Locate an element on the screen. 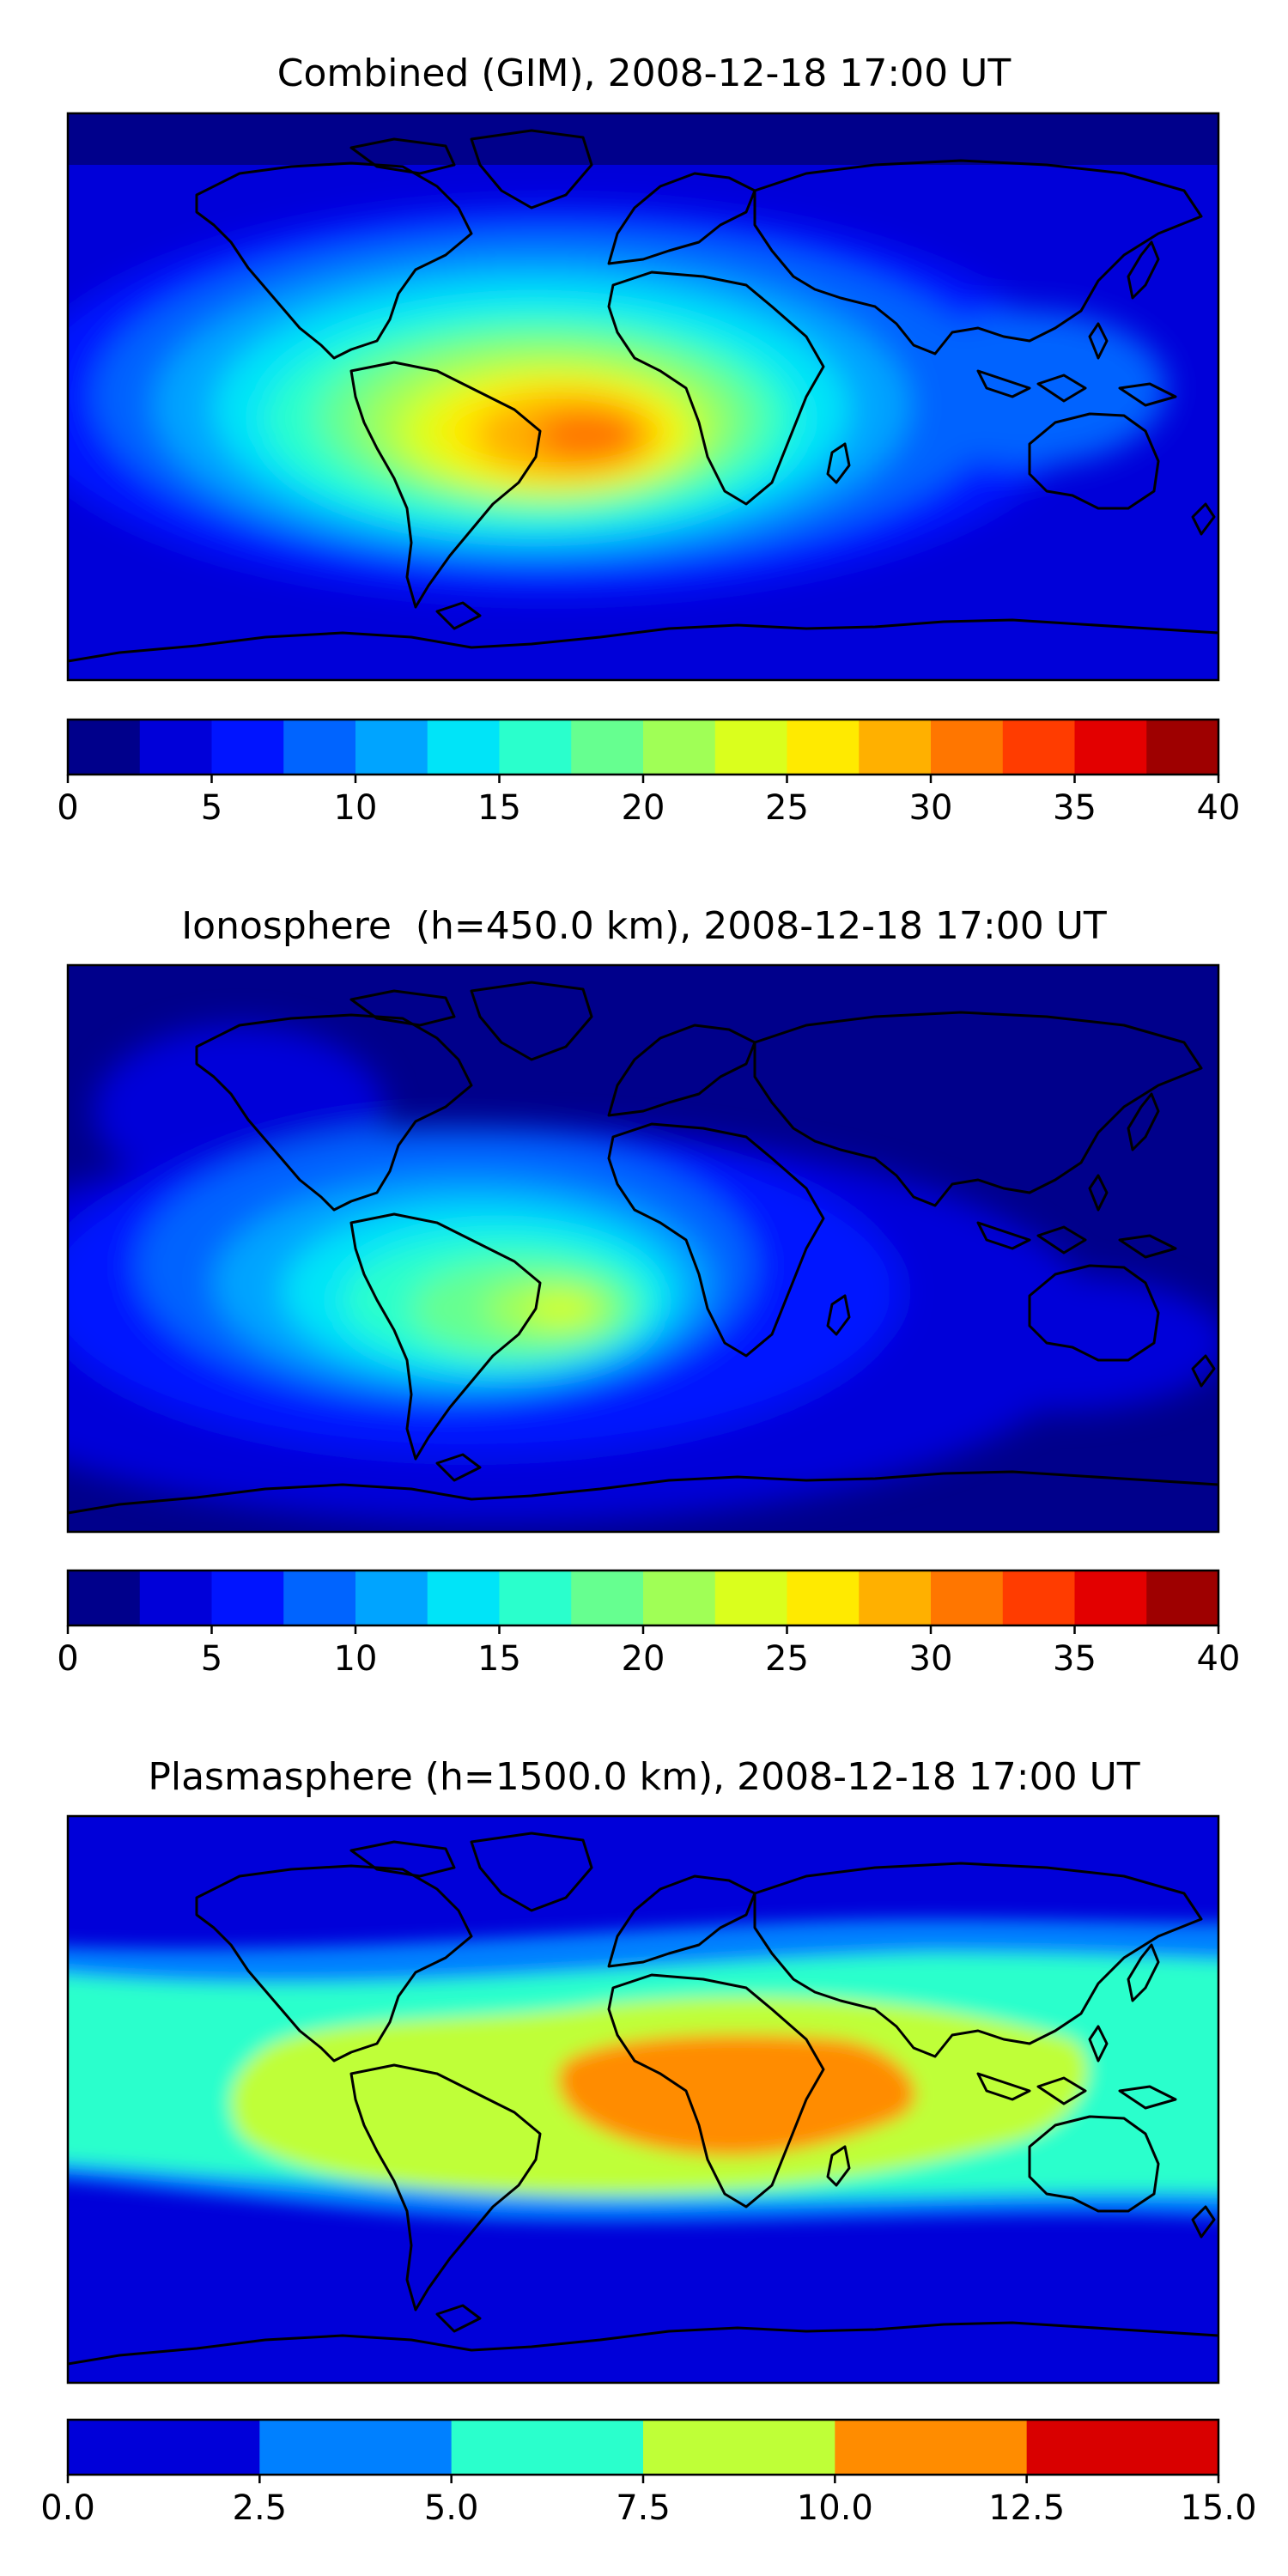 Image resolution: width=1288 pixels, height=2576 pixels. colorbar-tick-label: 12.5 is located at coordinates (1027, 2508).